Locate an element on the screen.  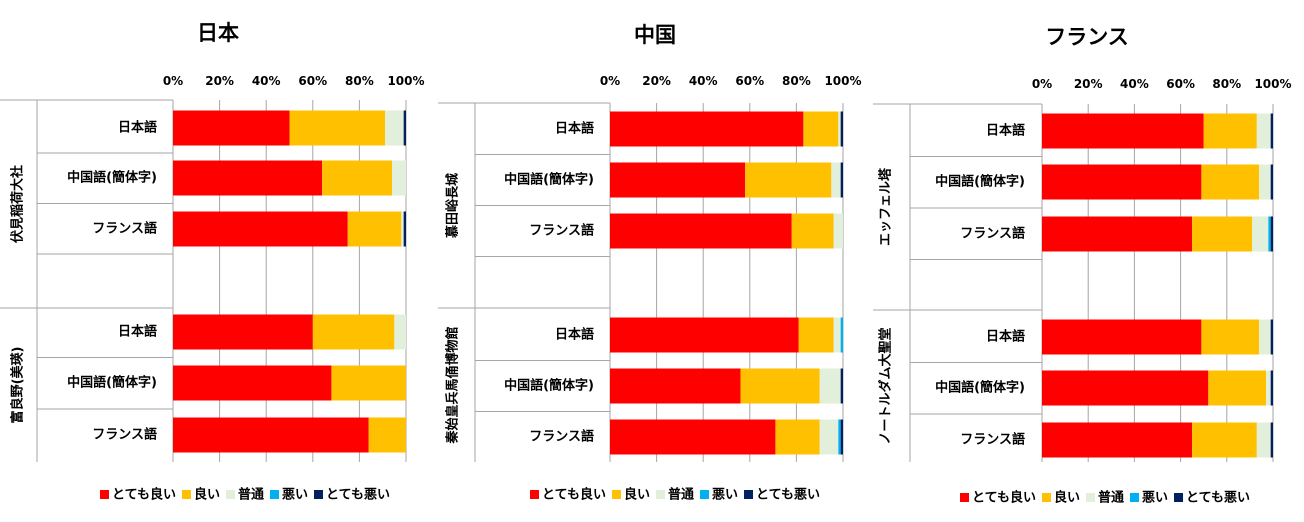
group-label: 慕田峪長城 is located at coordinates (453, 206).